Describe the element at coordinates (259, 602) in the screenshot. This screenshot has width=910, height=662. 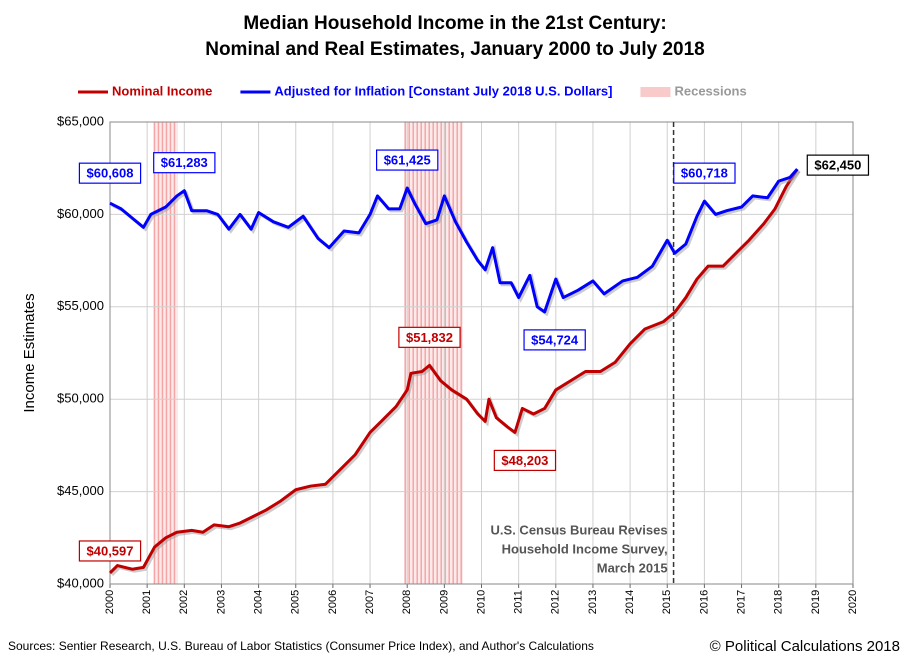
I see `x-tick-label: 2004` at that location.